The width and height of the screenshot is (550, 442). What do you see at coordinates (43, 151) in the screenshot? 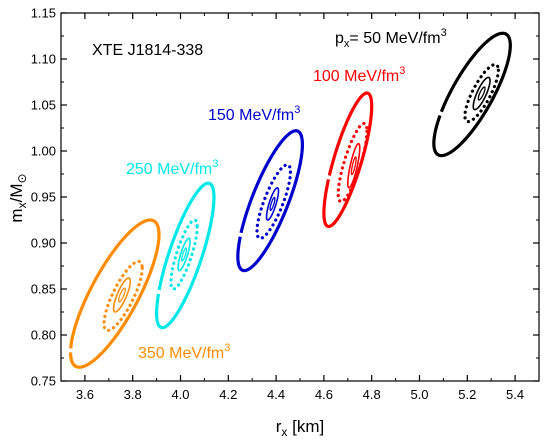
I see `y-tick-label: 1.00` at bounding box center [43, 151].